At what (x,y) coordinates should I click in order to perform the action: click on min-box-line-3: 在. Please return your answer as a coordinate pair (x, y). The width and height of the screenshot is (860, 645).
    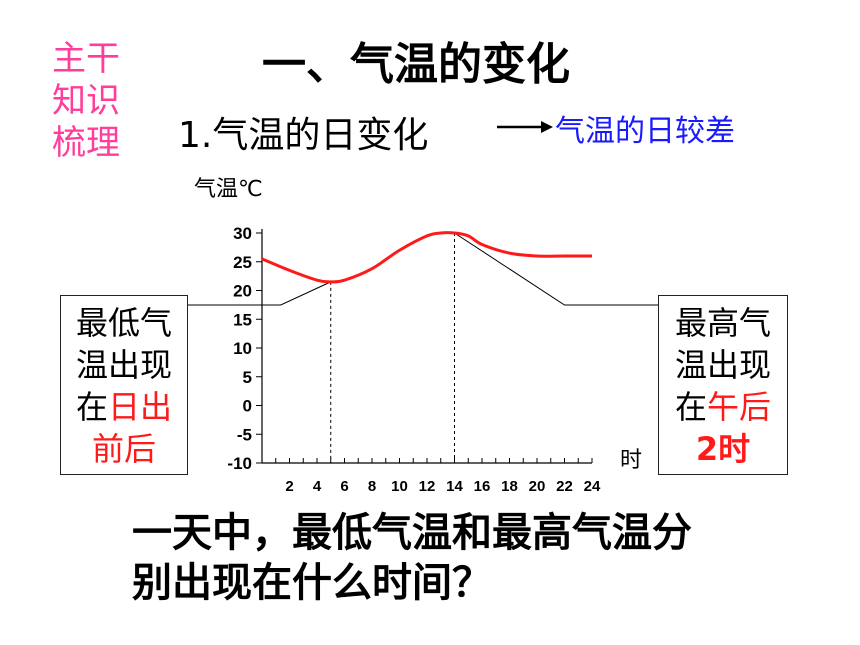
    Looking at the image, I should click on (91, 407).